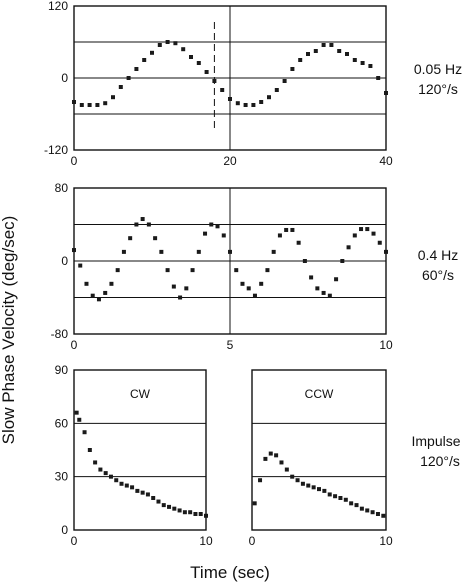 The height and width of the screenshot is (586, 474). I want to click on panel-impulse-cw: 90 60 30 00 10 CW, so click(134, 455).